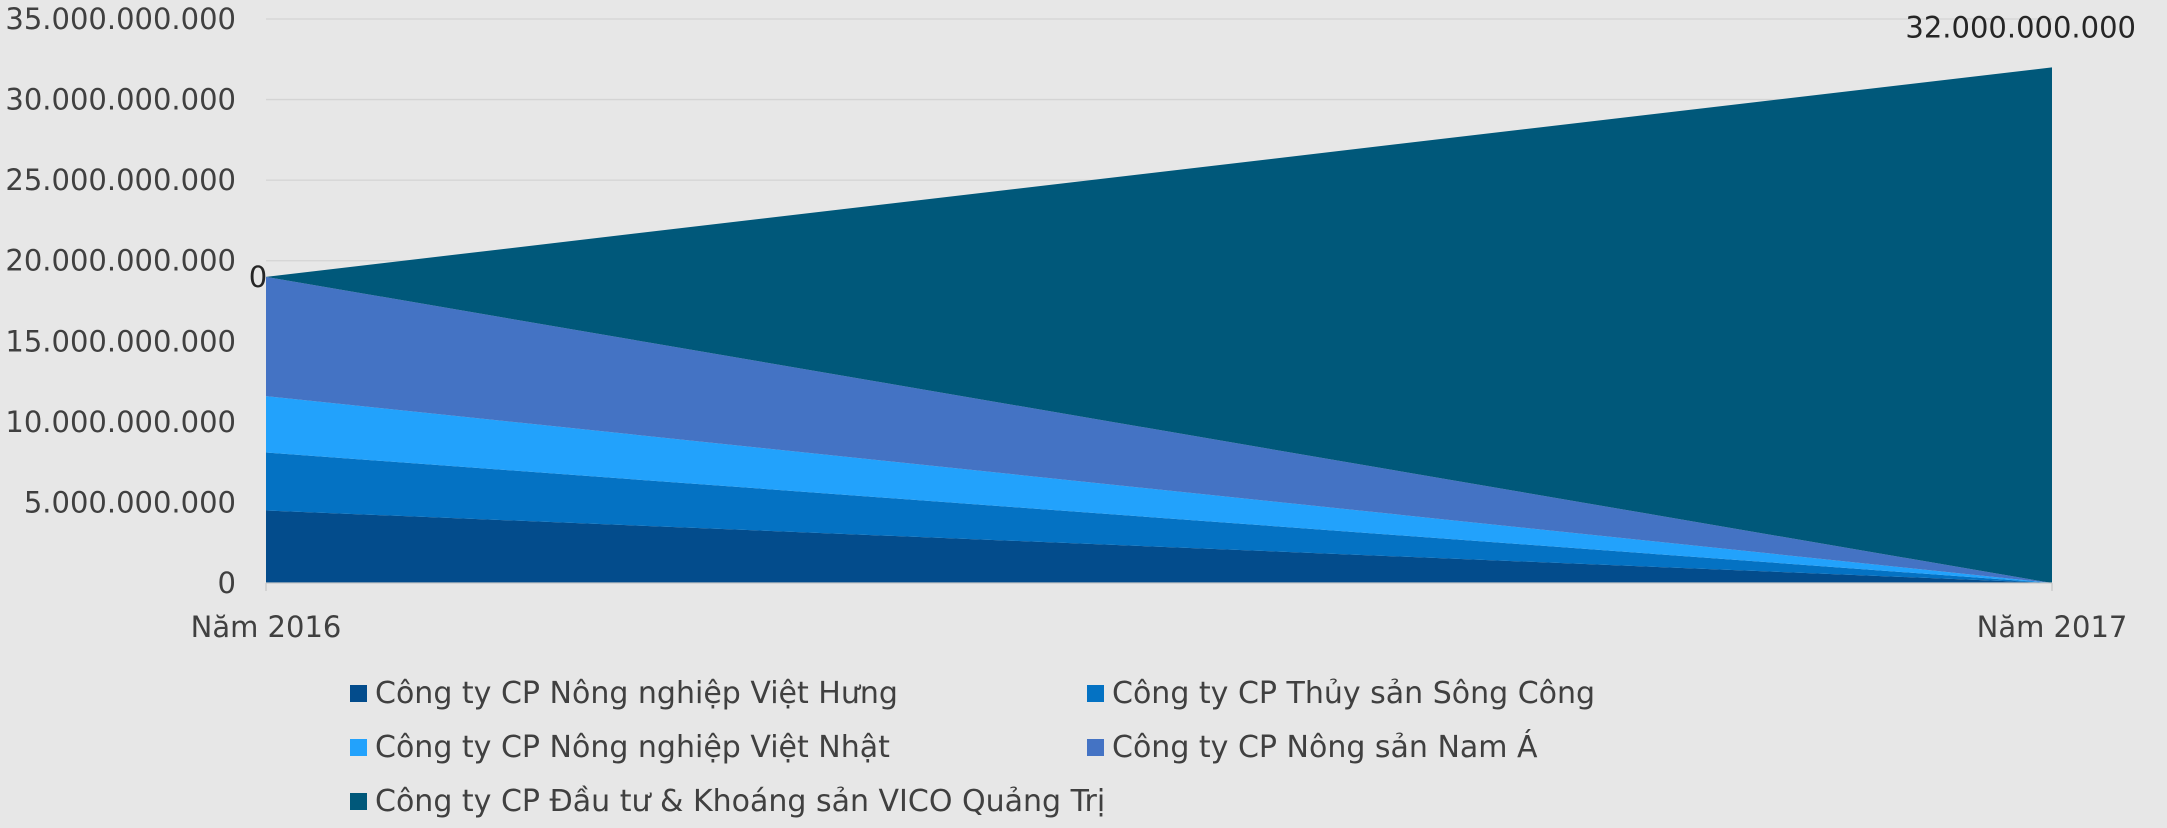 This screenshot has width=2167, height=828. What do you see at coordinates (632, 747) in the screenshot?
I see `legend-label: Công ty CP Nông nghiệp Việt Nhật` at bounding box center [632, 747].